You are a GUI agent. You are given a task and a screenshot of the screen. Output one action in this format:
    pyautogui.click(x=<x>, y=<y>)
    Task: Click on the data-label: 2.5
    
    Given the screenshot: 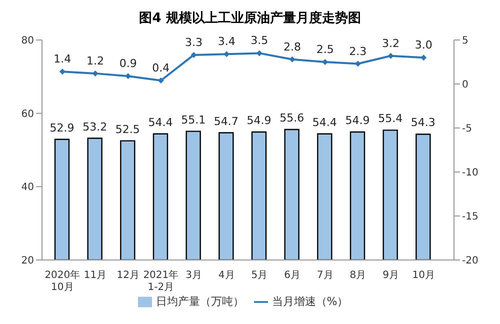 What is the action you would take?
    pyautogui.click(x=325, y=49)
    